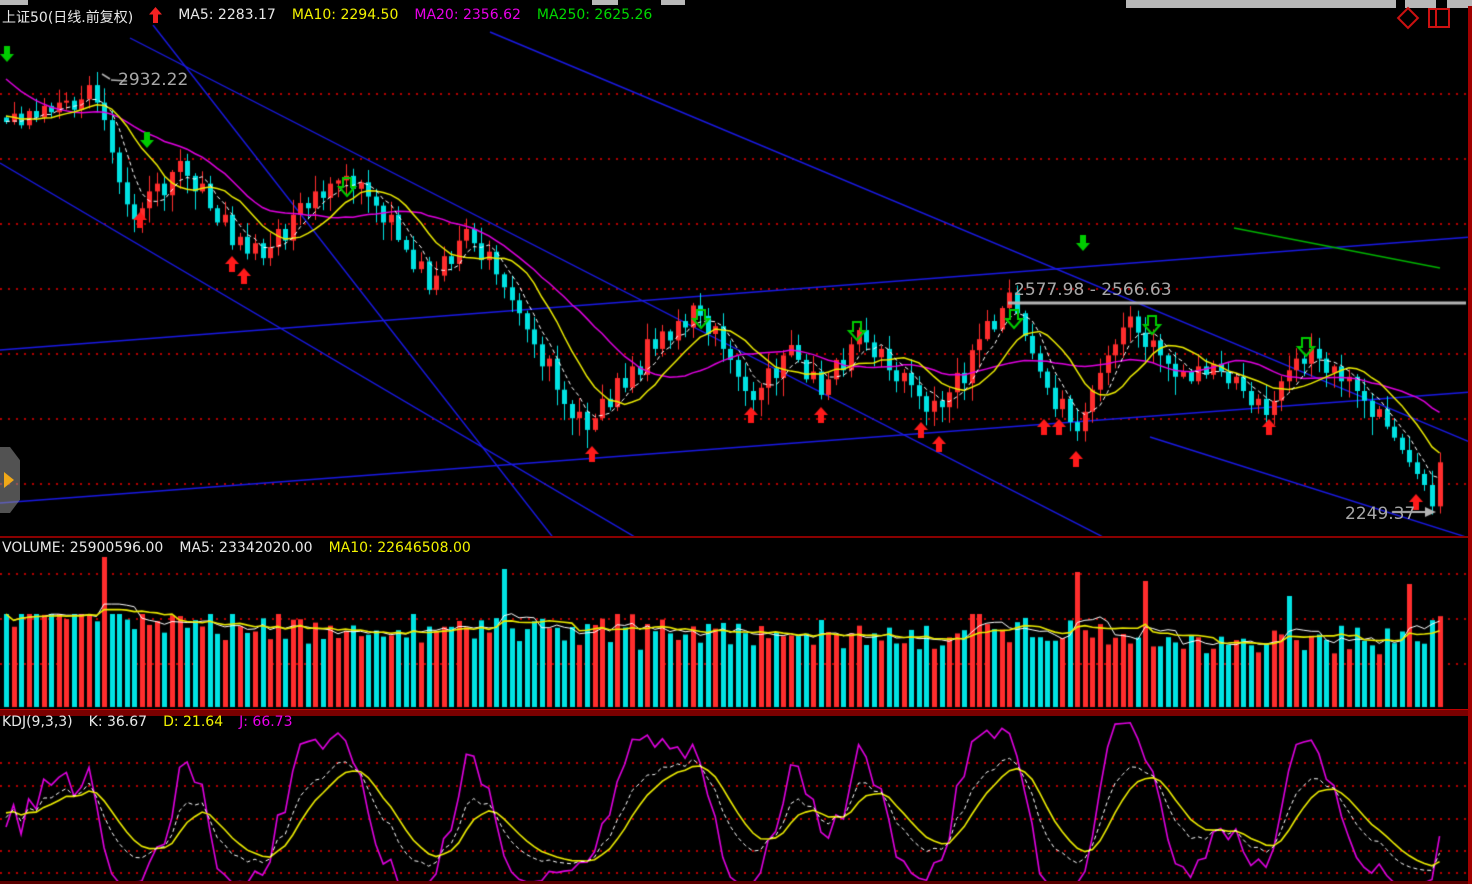 This screenshot has height=884, width=1472. Describe the element at coordinates (227, 15) in the screenshot. I see `ma5-legend: MA5: 2283.17` at that location.